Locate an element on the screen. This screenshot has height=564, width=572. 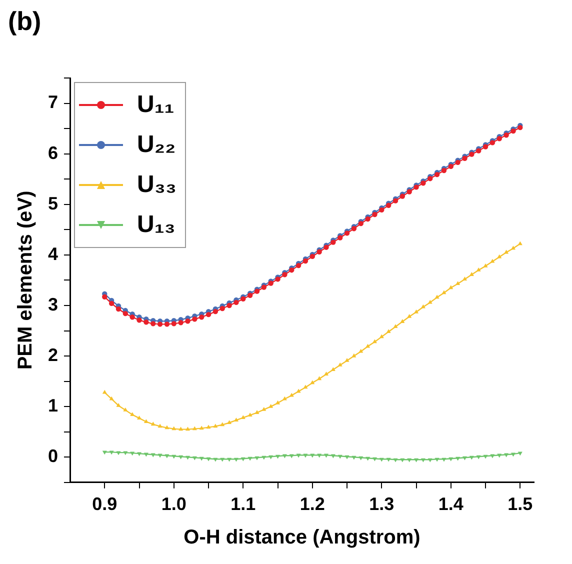
y-tick-label: 2 is located at coordinates (53, 354).